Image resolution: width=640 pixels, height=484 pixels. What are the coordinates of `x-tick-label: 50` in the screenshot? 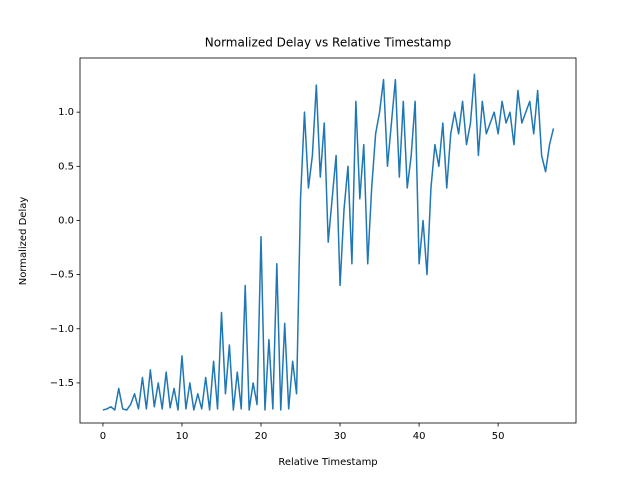 It's located at (498, 436).